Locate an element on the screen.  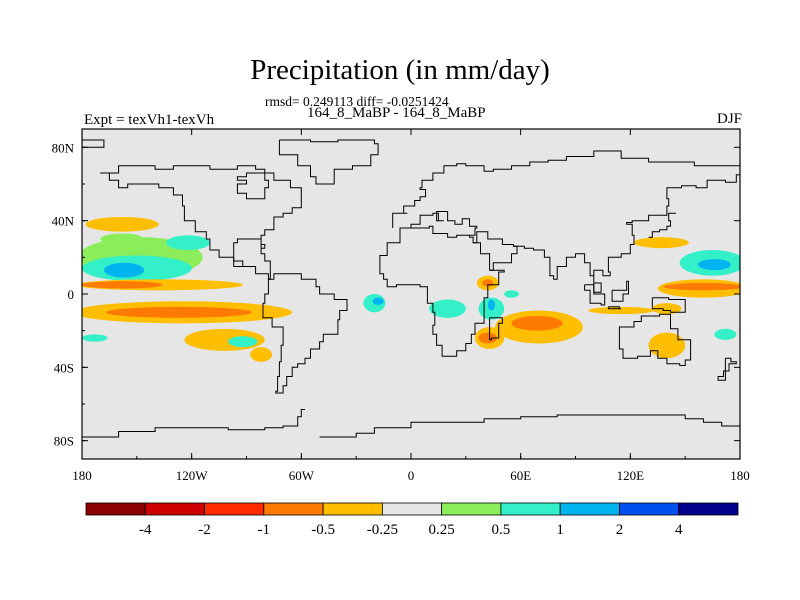
colorbar-label: -1 is located at coordinates (264, 530).